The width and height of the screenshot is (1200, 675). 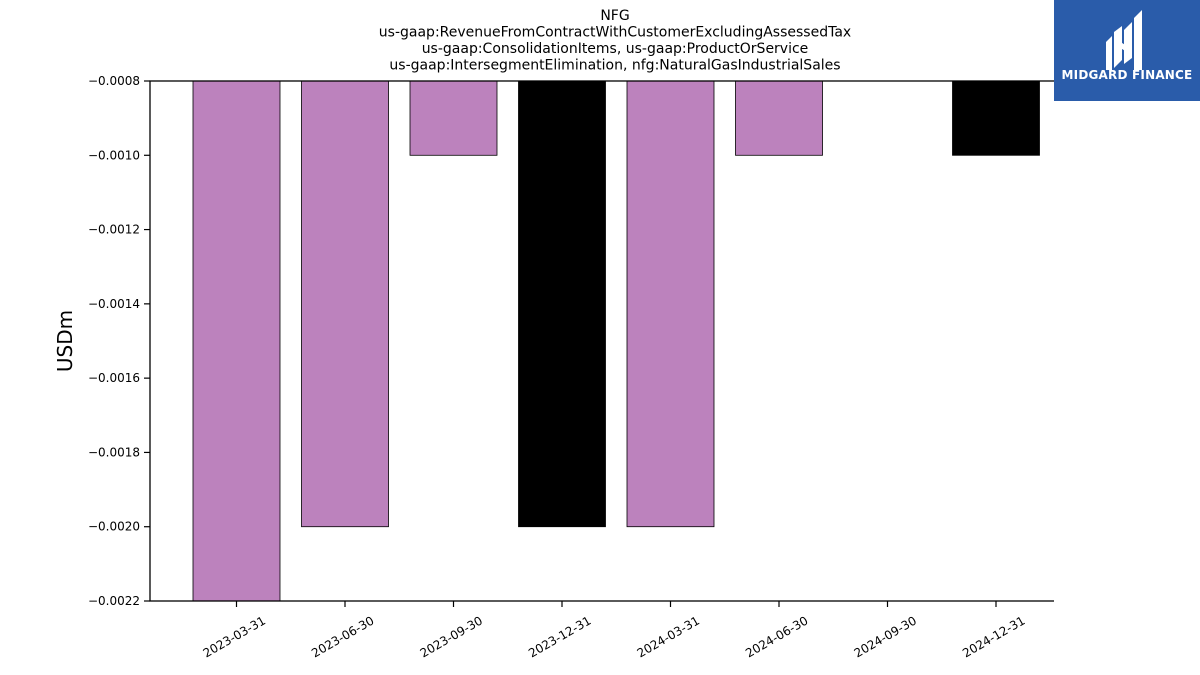 I want to click on x-tick-label: 2024-09-30, so click(x=885, y=636).